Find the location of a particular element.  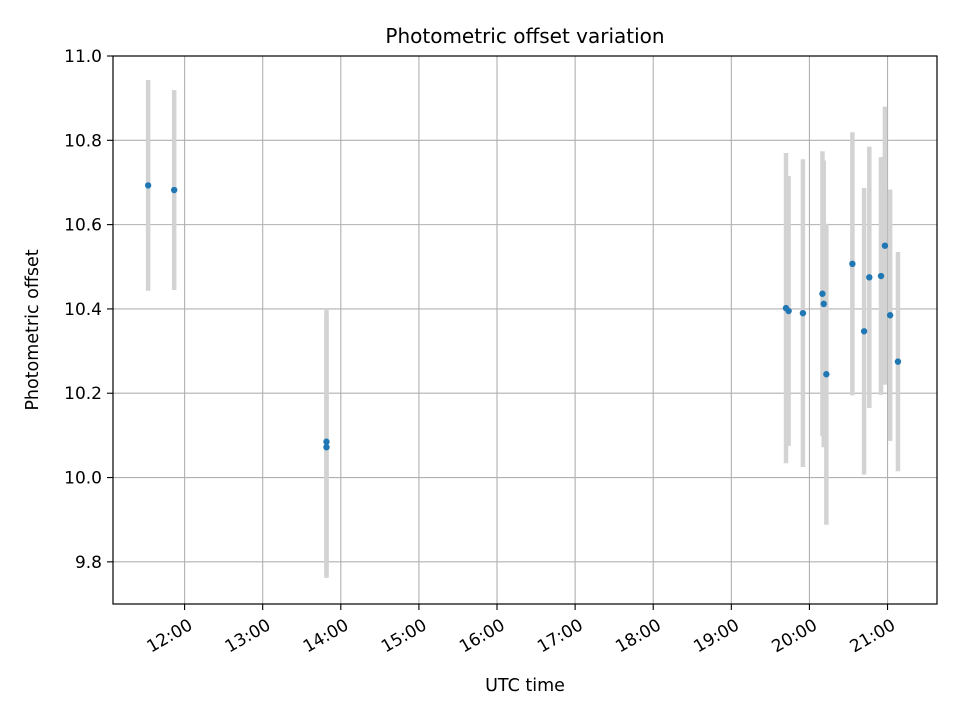

x-axis-label: UTC time is located at coordinates (525, 686).